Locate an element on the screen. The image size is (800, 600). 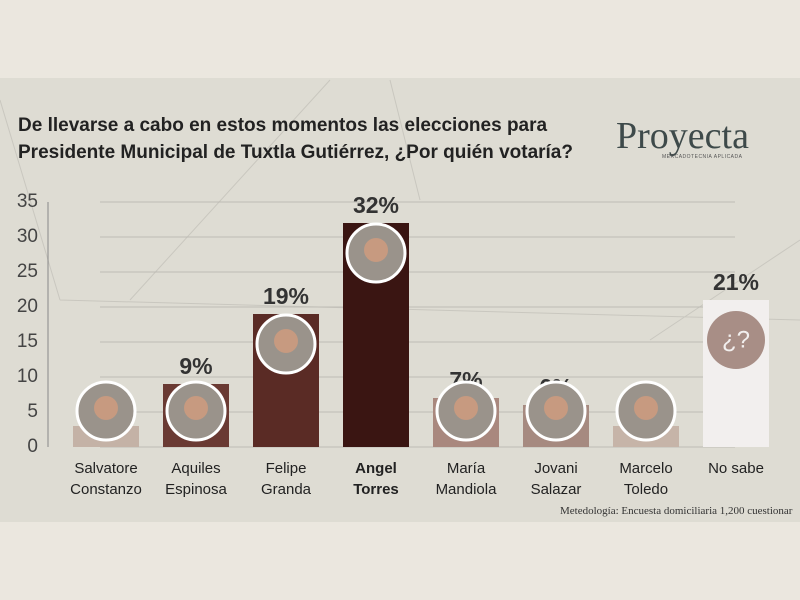
y-tick-label: 10 is located at coordinates (27, 376).